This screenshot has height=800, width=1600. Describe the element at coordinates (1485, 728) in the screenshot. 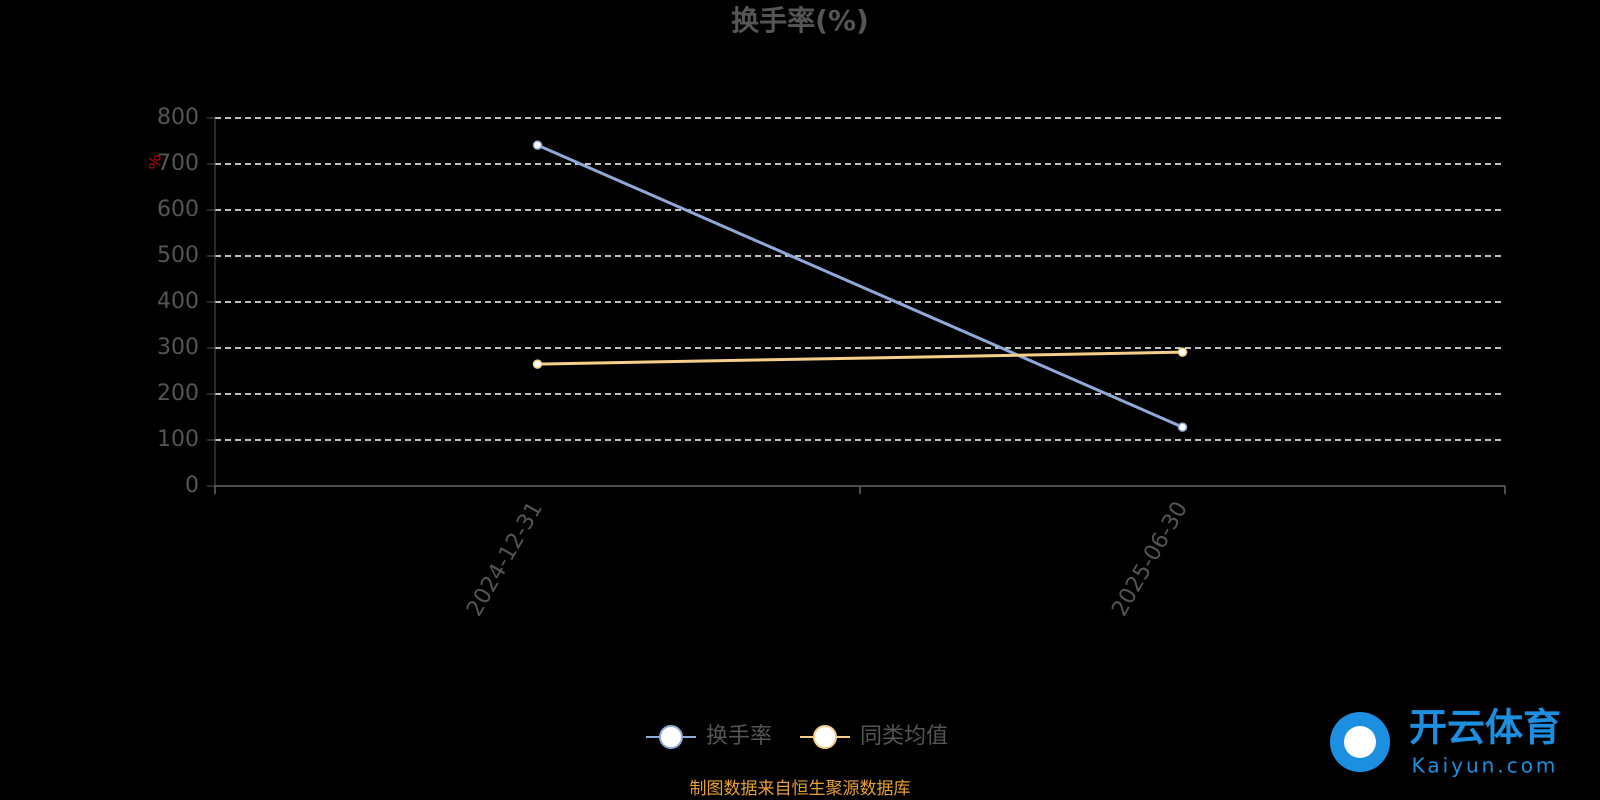

I see `watermark-text: 开云体育` at that location.